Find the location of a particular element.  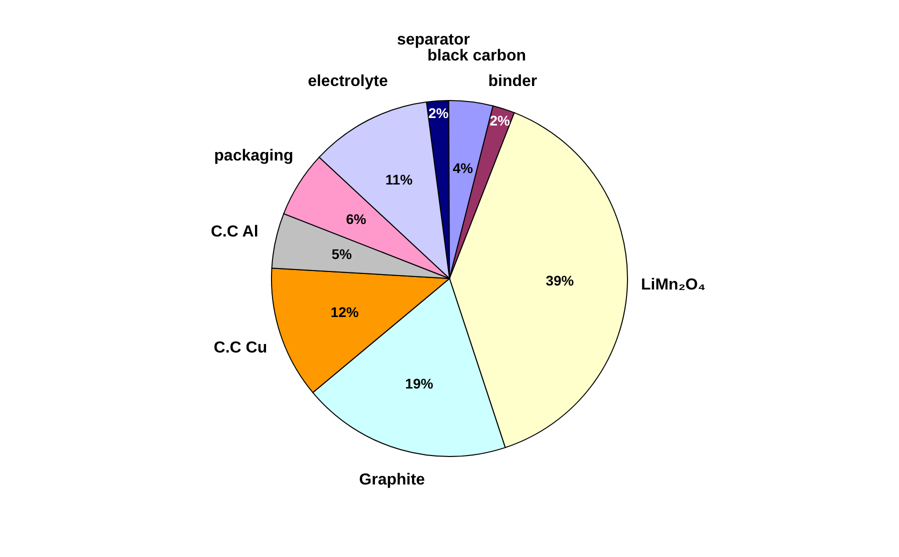

slice-label: packaging is located at coordinates (254, 155).